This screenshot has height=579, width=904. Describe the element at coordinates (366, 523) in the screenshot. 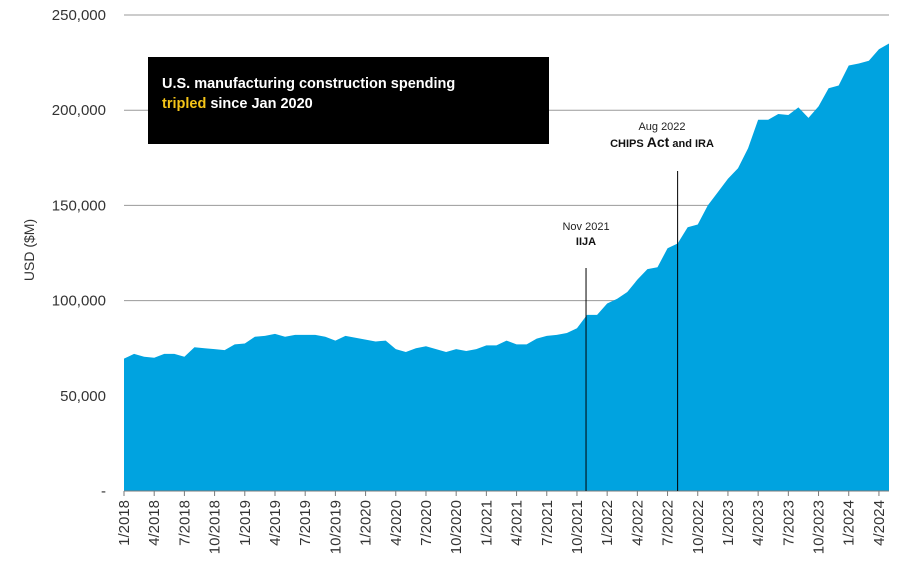

I see `x-tick-label: 1/2020` at that location.